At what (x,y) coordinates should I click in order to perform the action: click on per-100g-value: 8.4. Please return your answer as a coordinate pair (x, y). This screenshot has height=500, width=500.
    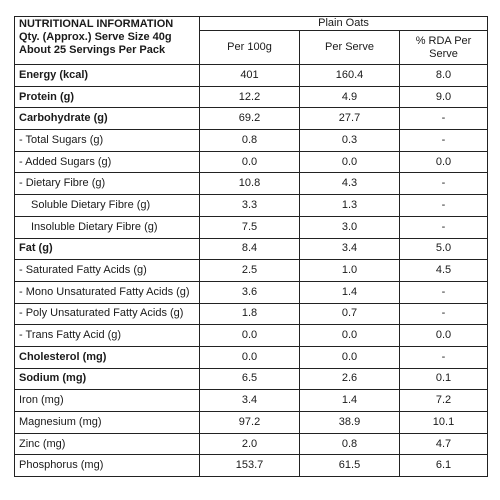
    Looking at the image, I should click on (249, 249).